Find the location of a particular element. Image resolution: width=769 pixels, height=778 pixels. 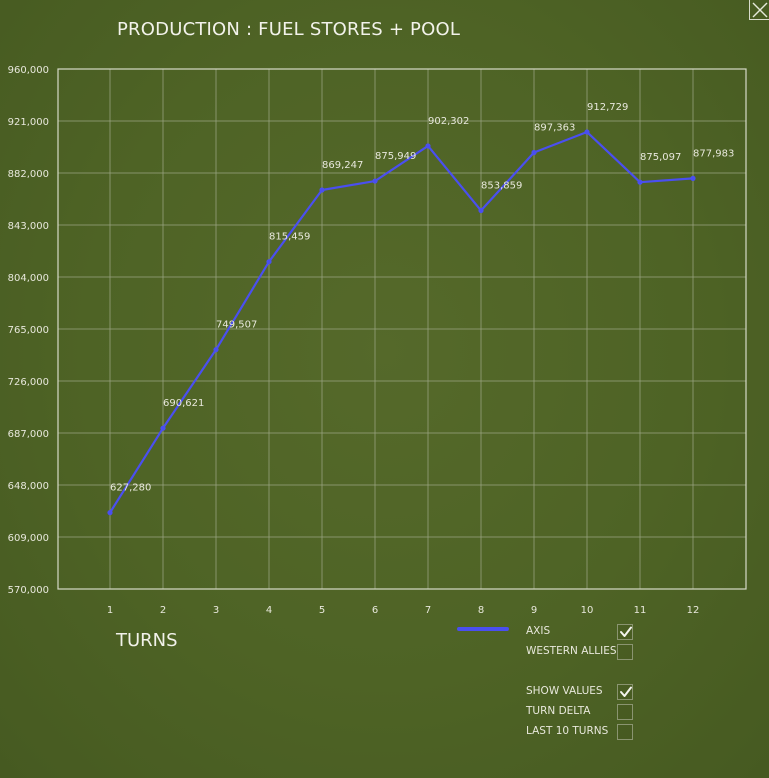

turn-delta-checkbox is located at coordinates (625, 712).